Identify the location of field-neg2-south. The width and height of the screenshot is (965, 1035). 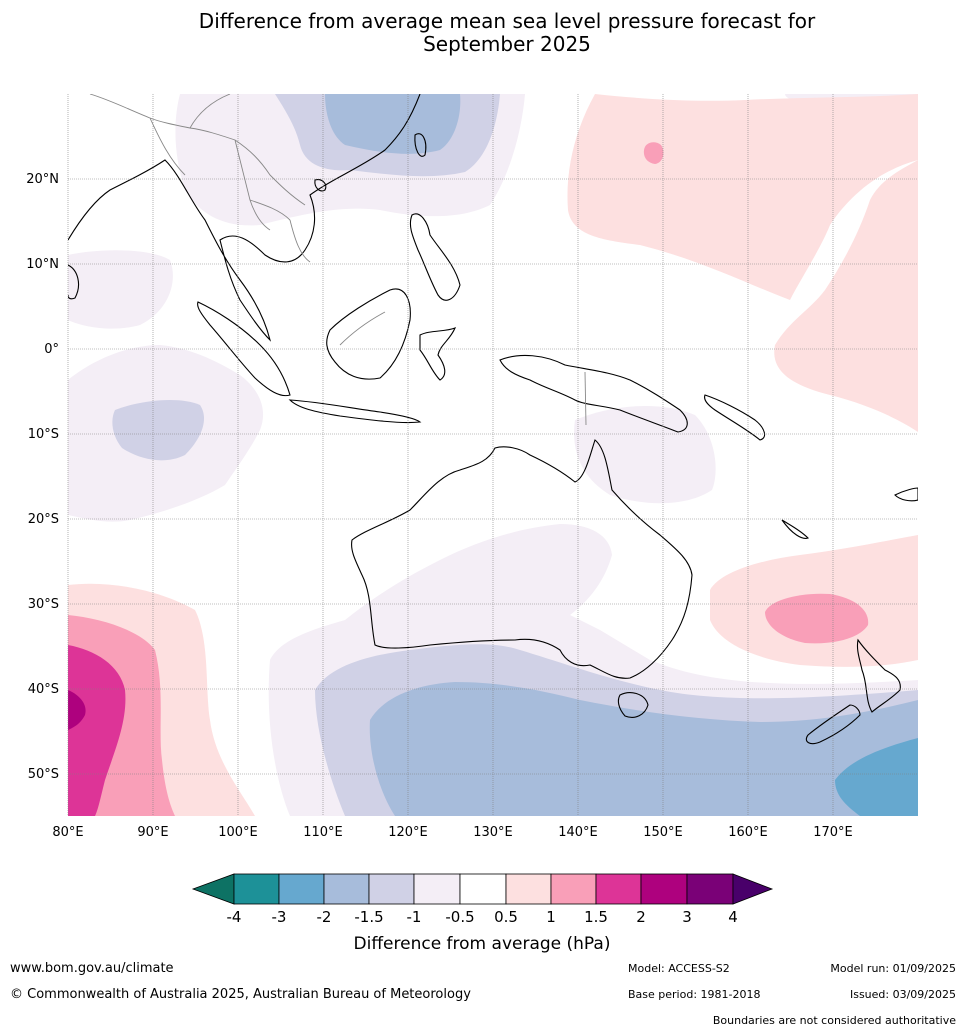
(876, 777).